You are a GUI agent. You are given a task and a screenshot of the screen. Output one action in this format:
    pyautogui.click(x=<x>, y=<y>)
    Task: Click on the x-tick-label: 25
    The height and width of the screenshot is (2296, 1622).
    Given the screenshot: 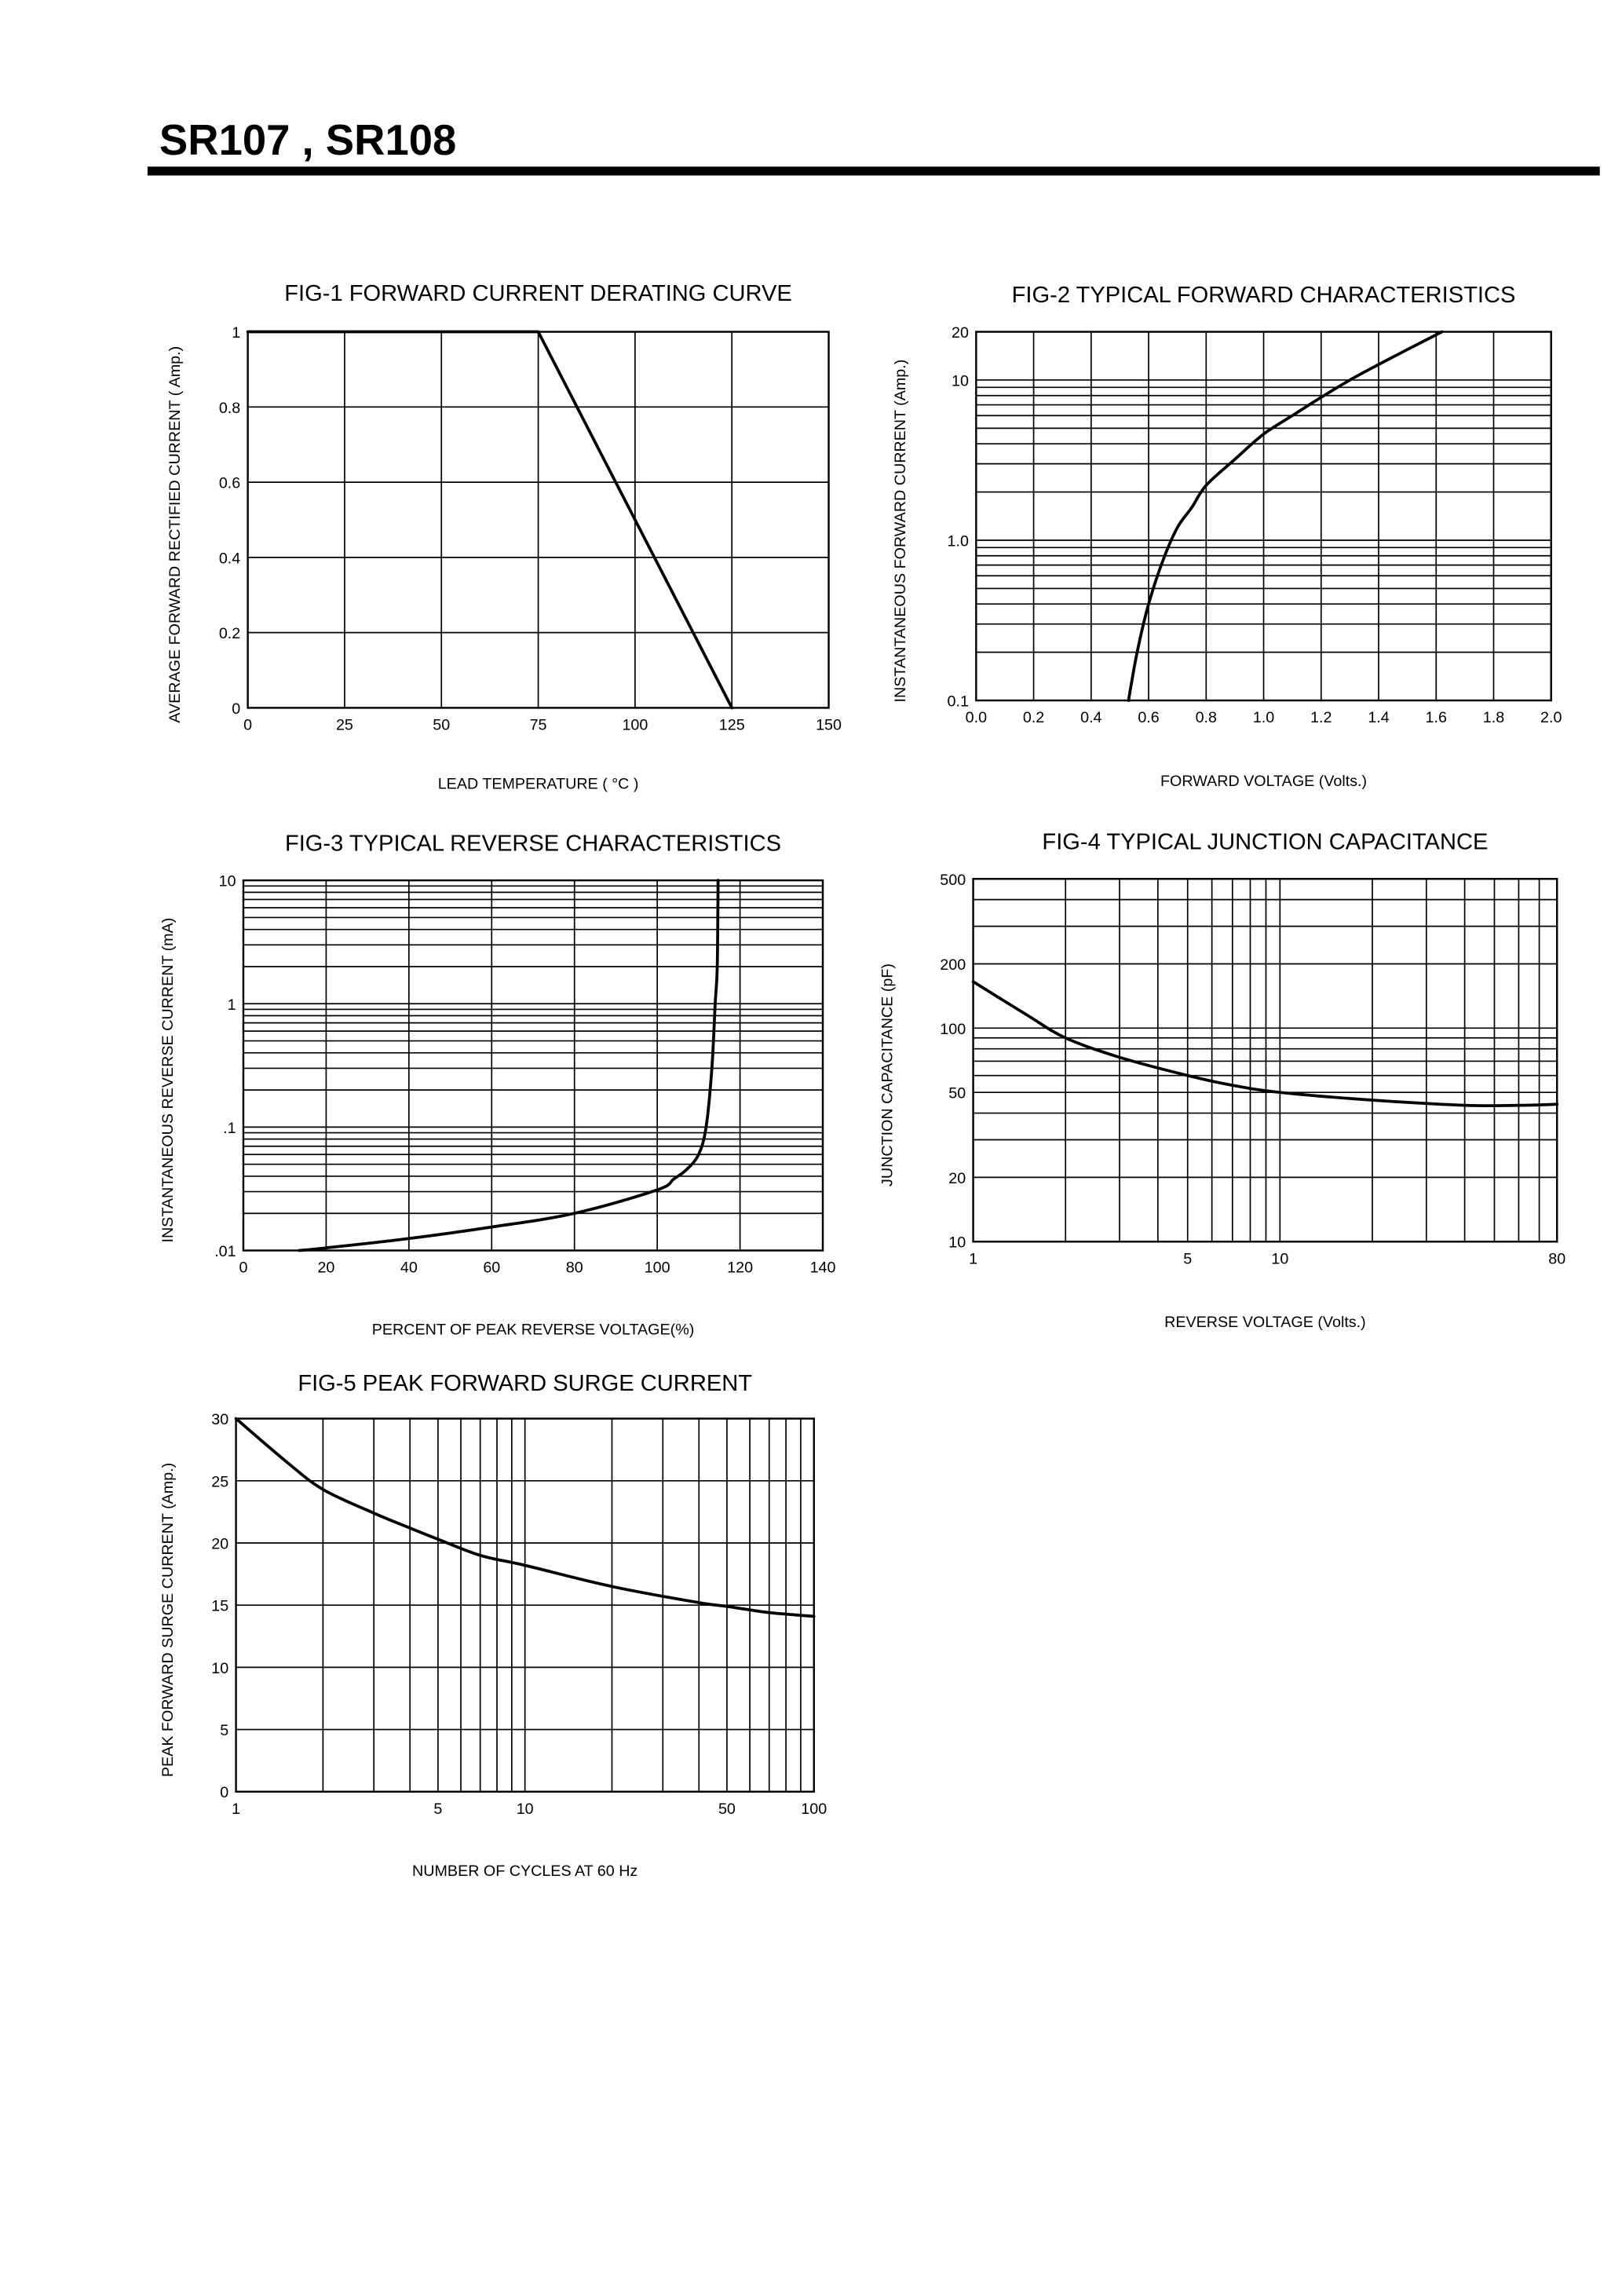 What is the action you would take?
    pyautogui.click(x=344, y=725)
    